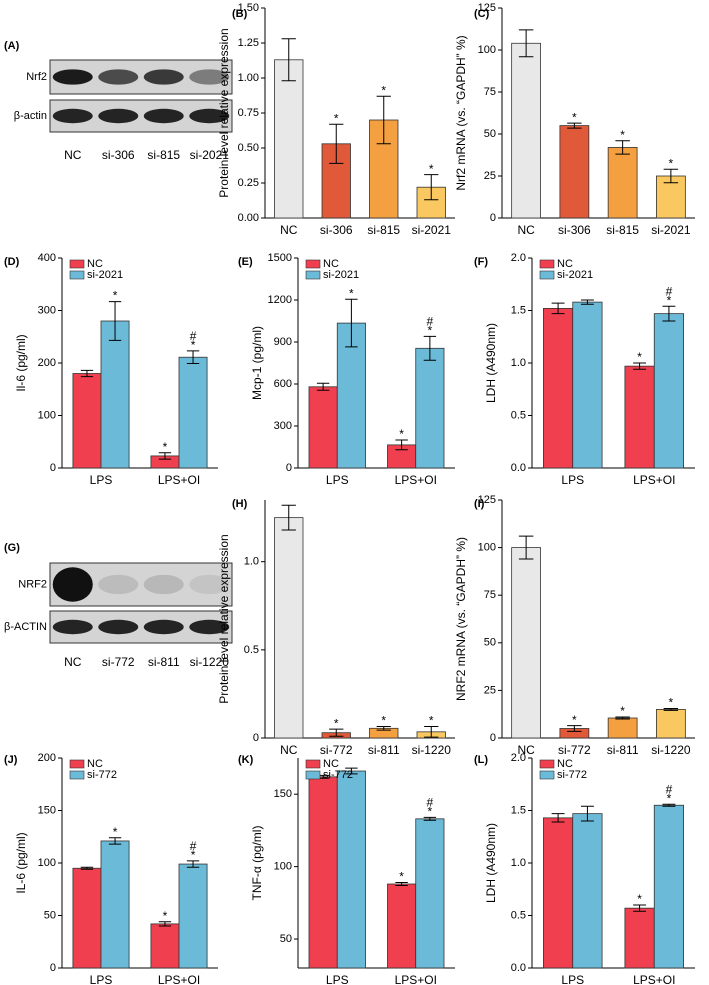 This screenshot has height=985, width=709. What do you see at coordinates (283, 384) in the screenshot?
I see `y-tick-label: 600` at bounding box center [283, 384].